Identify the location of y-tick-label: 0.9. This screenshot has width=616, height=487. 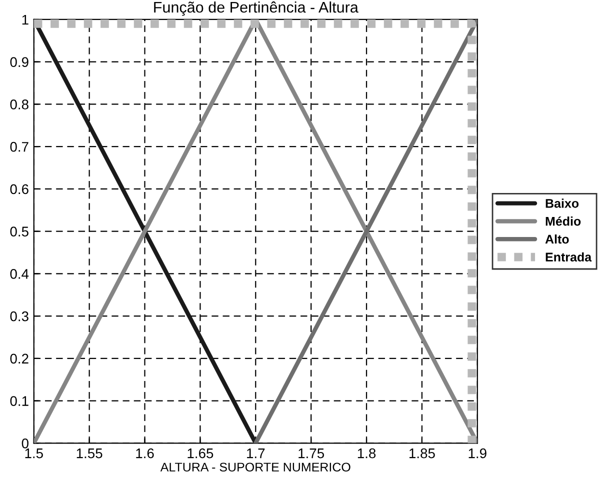
(19, 62).